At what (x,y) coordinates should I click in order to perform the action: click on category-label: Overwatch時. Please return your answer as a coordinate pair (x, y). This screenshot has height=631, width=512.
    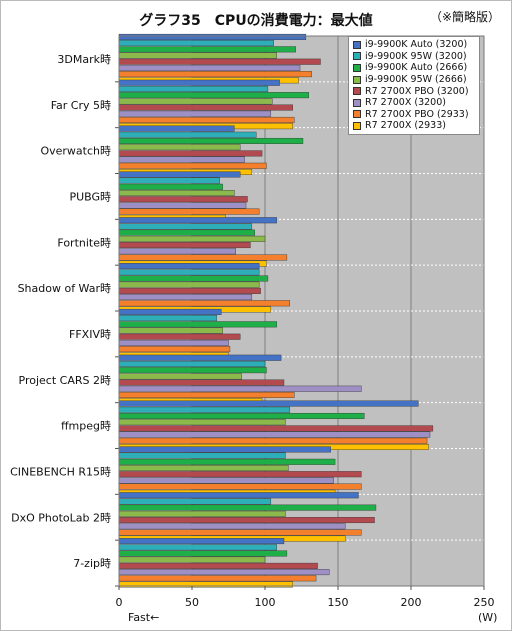
    Looking at the image, I should click on (75, 151).